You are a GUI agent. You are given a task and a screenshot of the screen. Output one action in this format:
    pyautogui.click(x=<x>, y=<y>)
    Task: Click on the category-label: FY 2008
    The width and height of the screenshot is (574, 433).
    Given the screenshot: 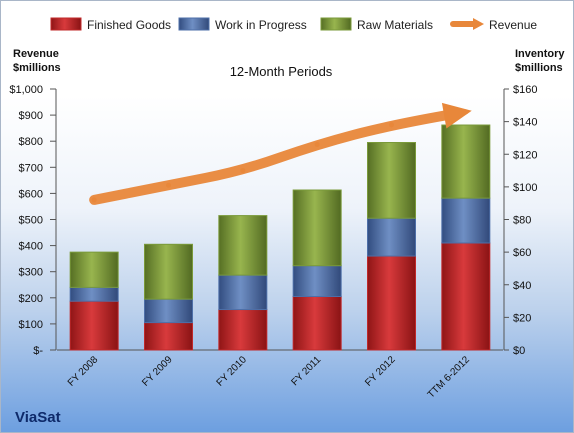 What is the action you would take?
    pyautogui.click(x=83, y=371)
    